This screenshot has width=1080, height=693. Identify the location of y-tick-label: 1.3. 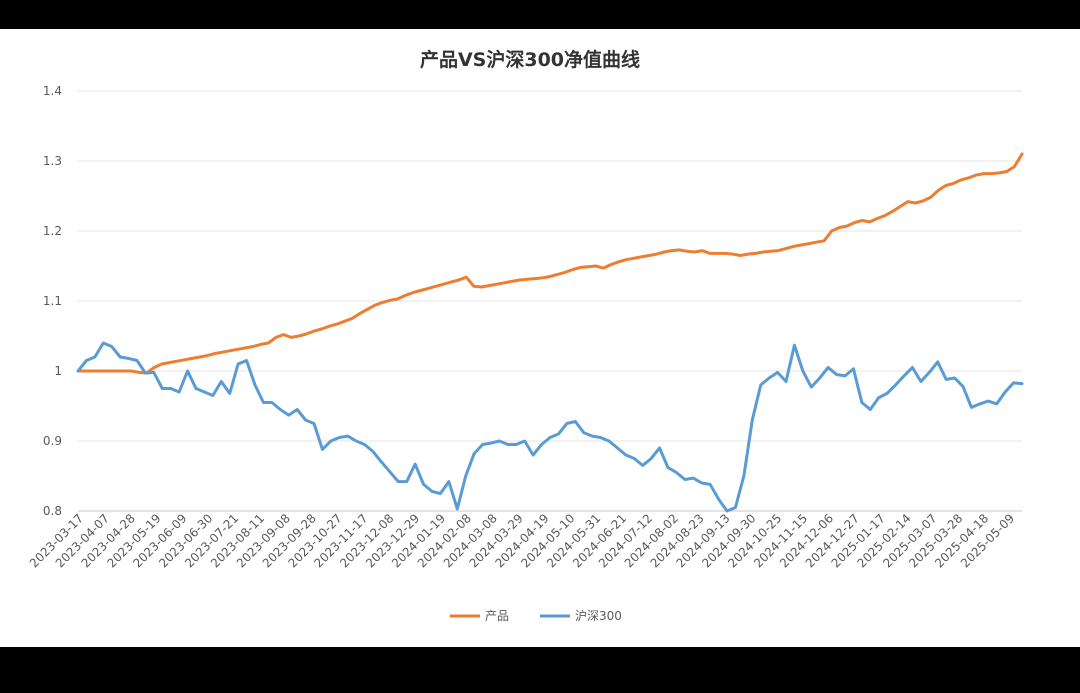
(52, 161).